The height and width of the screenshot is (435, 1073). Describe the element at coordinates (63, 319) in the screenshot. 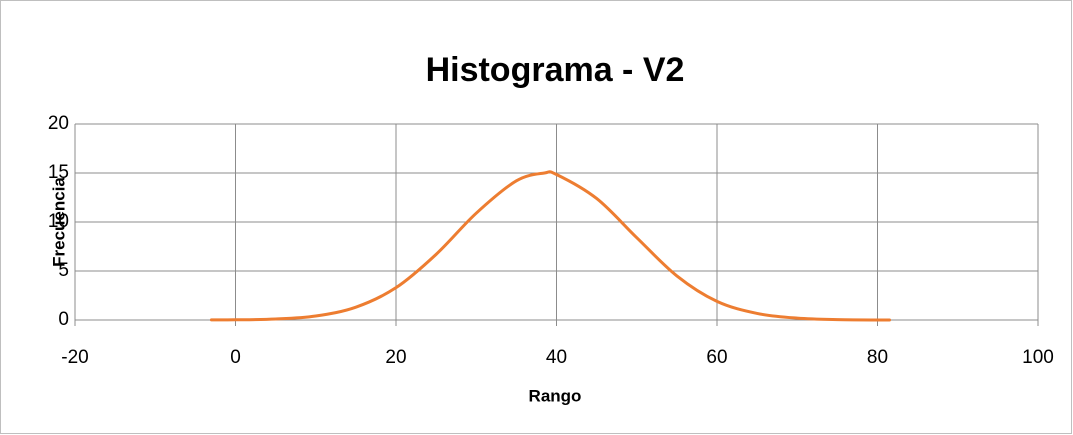

I see `y-tick-label: 0` at that location.